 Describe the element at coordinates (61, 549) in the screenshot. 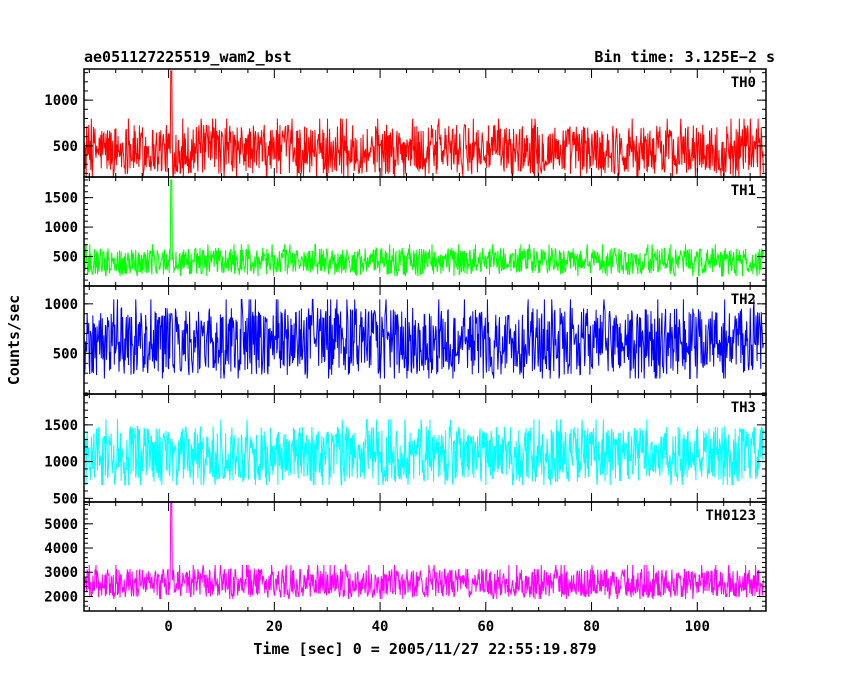

I see `y-tick-label: 4000` at that location.